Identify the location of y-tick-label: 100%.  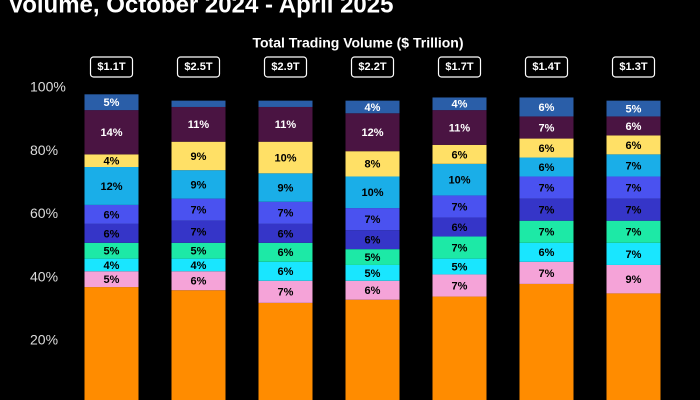
(48, 87).